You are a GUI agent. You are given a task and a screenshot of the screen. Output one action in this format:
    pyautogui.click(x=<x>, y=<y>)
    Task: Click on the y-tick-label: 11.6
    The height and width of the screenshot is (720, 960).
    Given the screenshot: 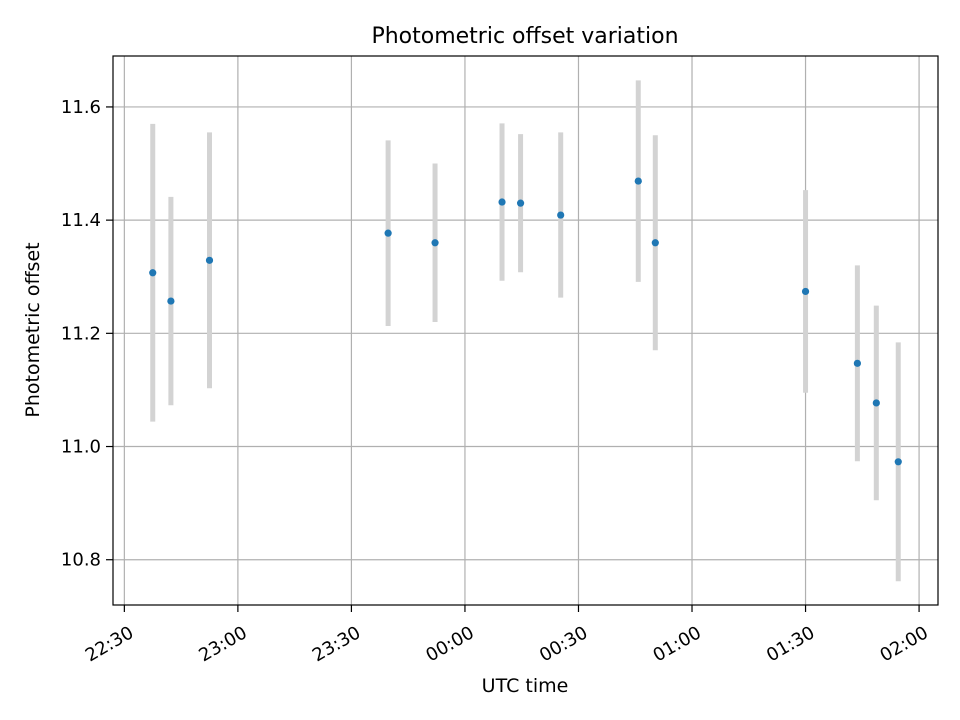 What is the action you would take?
    pyautogui.click(x=81, y=107)
    